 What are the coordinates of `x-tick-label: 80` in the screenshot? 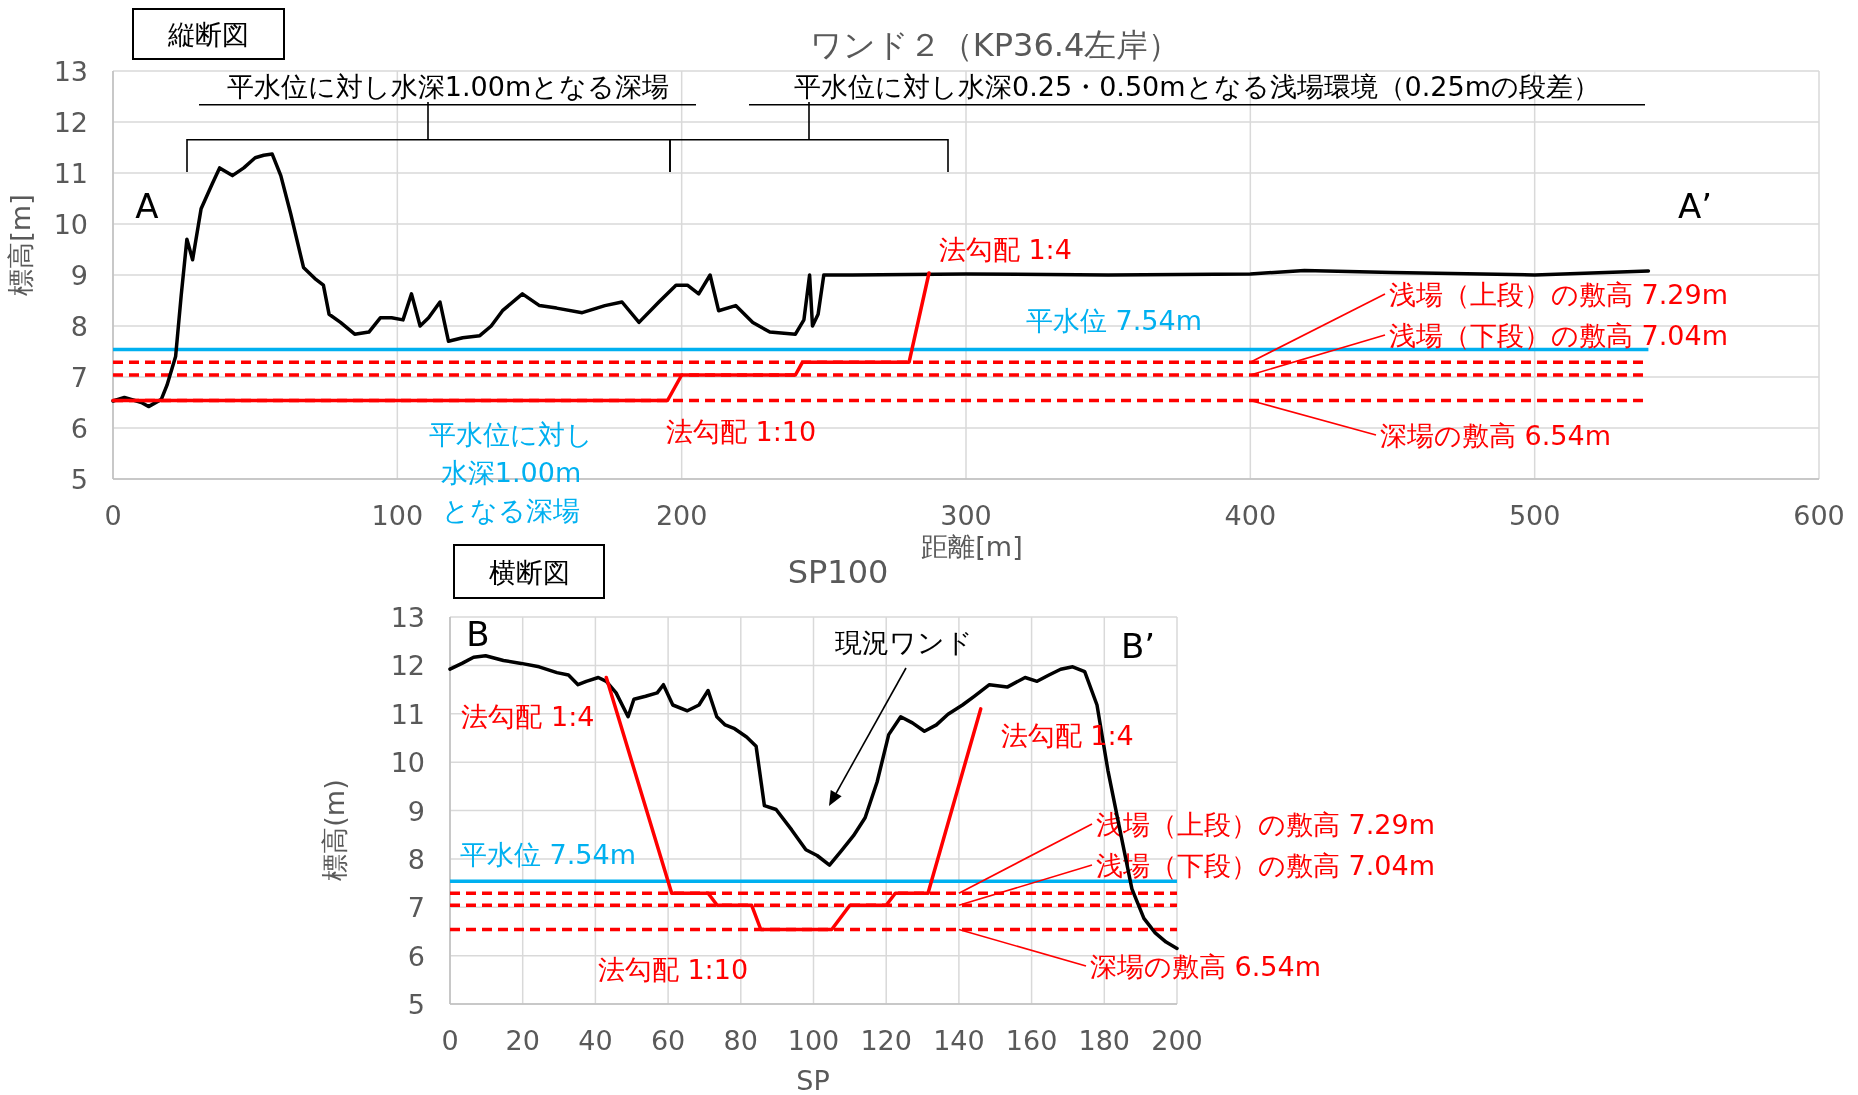 It's located at (740, 1040).